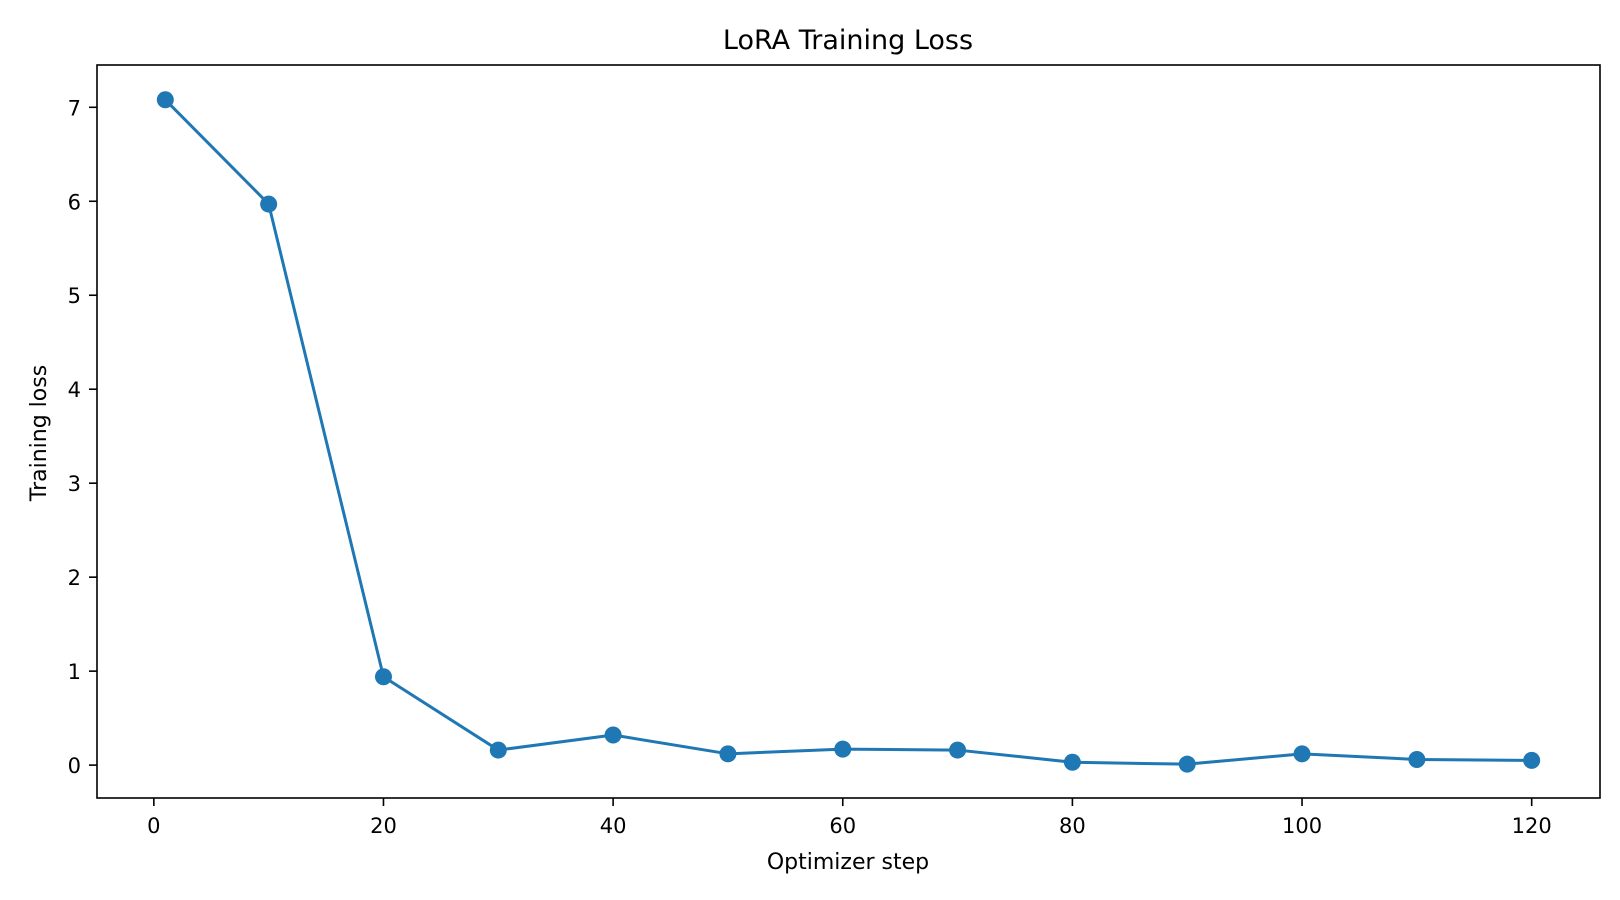  Describe the element at coordinates (74, 390) in the screenshot. I see `y-tick-label: 4` at that location.